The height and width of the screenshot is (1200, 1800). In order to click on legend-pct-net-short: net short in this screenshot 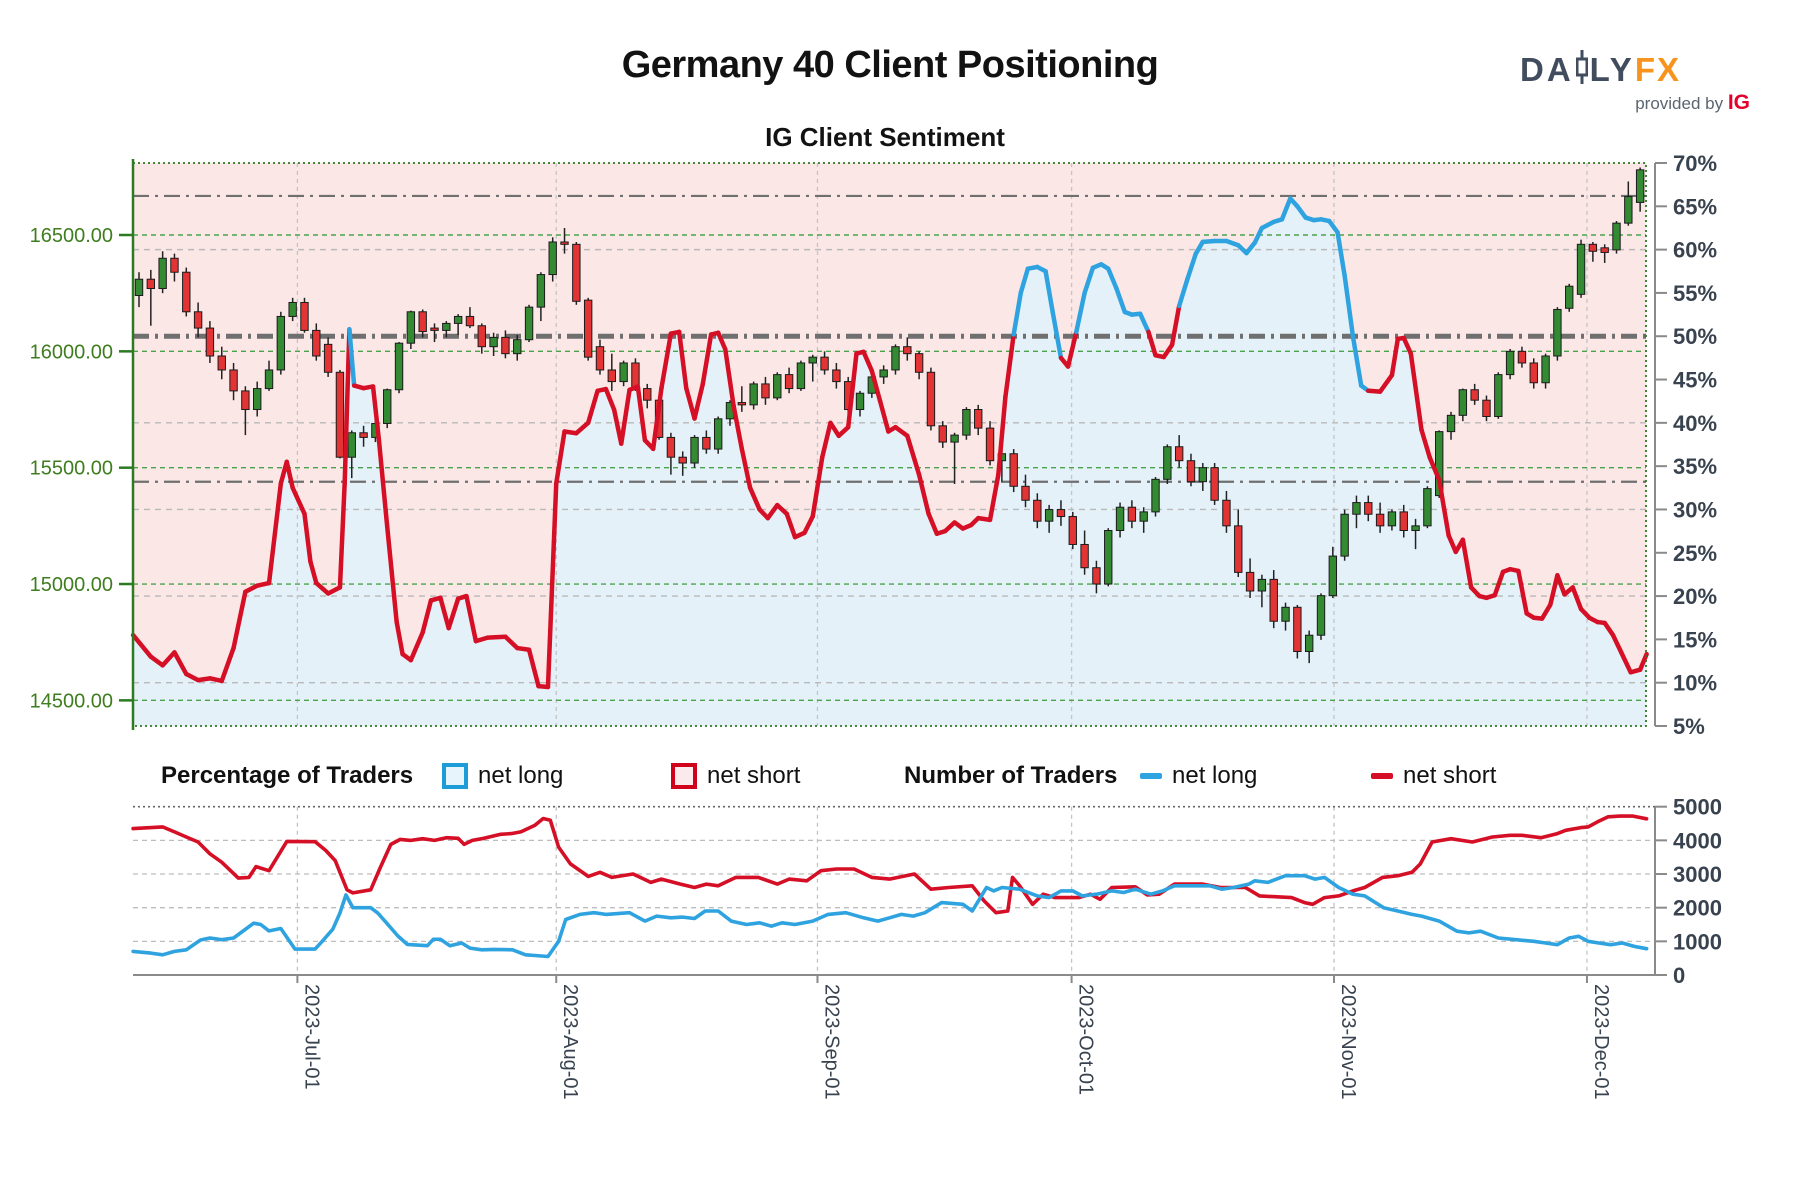, I will do `click(735, 776)`.